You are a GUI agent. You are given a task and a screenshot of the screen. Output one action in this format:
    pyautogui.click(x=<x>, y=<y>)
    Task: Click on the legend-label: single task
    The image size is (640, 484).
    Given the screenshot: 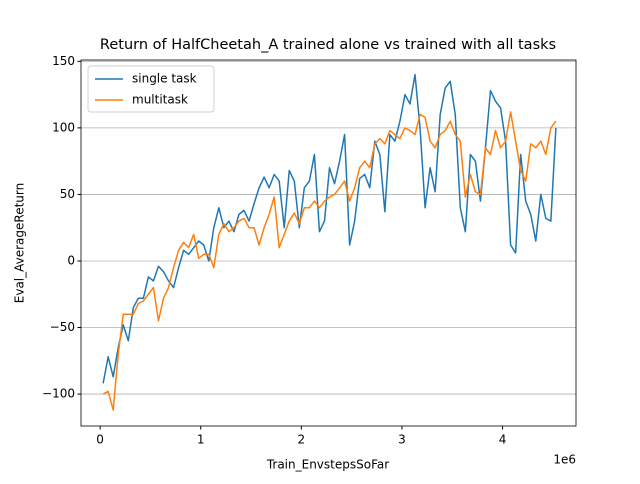 What is the action you would take?
    pyautogui.click(x=164, y=79)
    